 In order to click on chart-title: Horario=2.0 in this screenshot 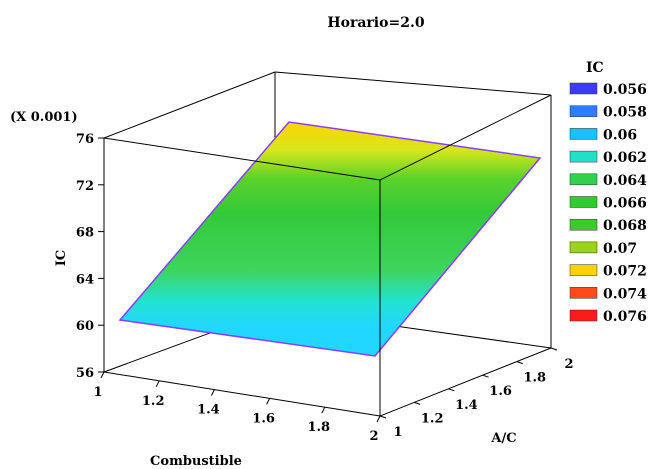, I will do `click(375, 23)`.